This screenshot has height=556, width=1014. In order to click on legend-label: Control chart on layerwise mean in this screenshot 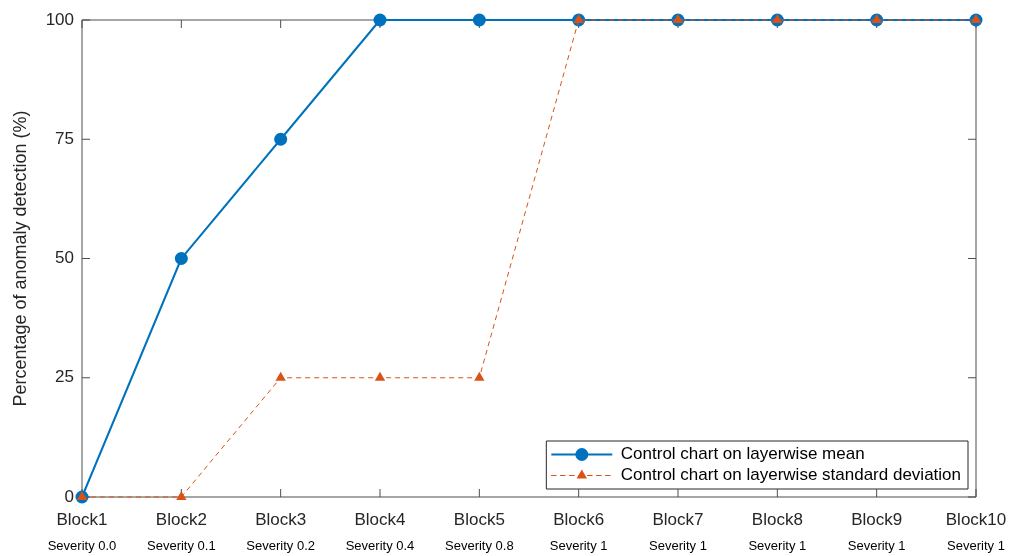, I will do `click(742, 454)`.